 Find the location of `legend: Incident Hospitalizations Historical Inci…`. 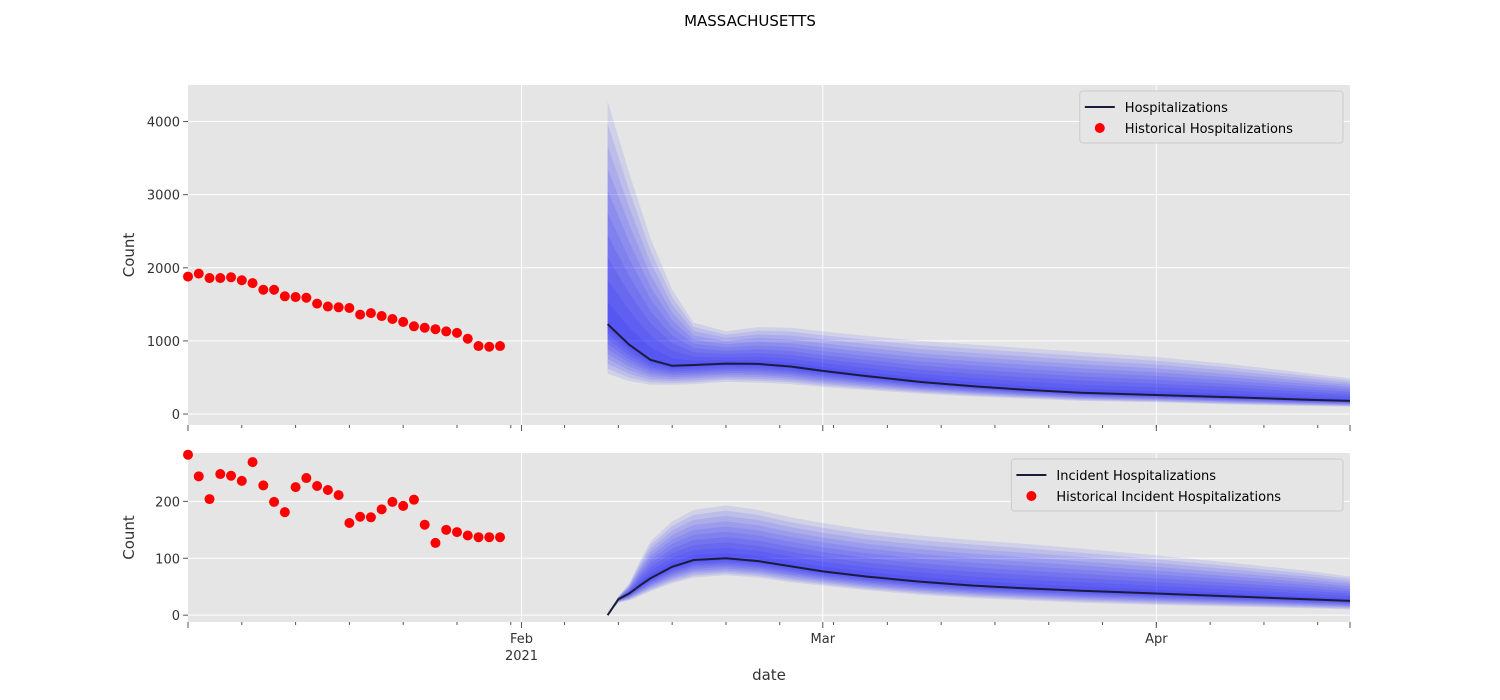

legend: Incident Hospitalizations Historical Inci… is located at coordinates (1177, 485).